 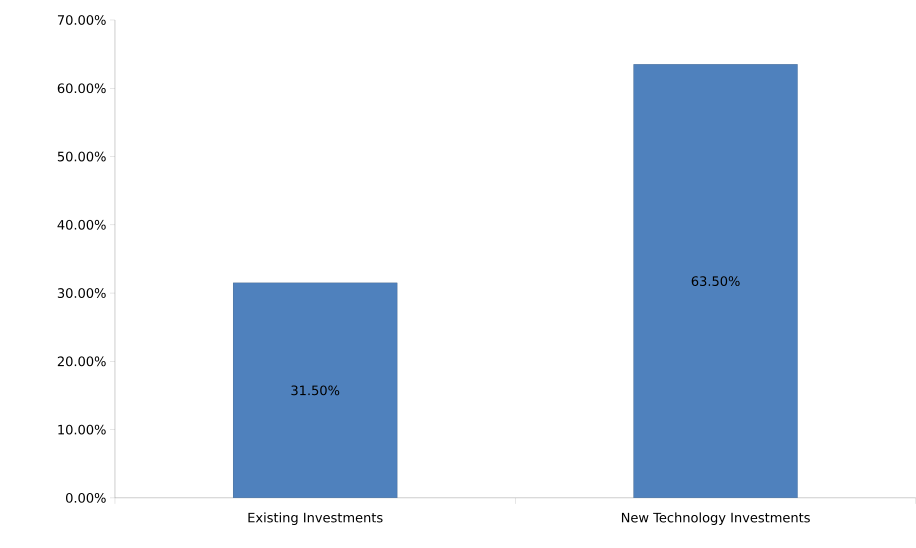 What do you see at coordinates (82, 225) in the screenshot?
I see `y-tick-label: 40.00%` at bounding box center [82, 225].